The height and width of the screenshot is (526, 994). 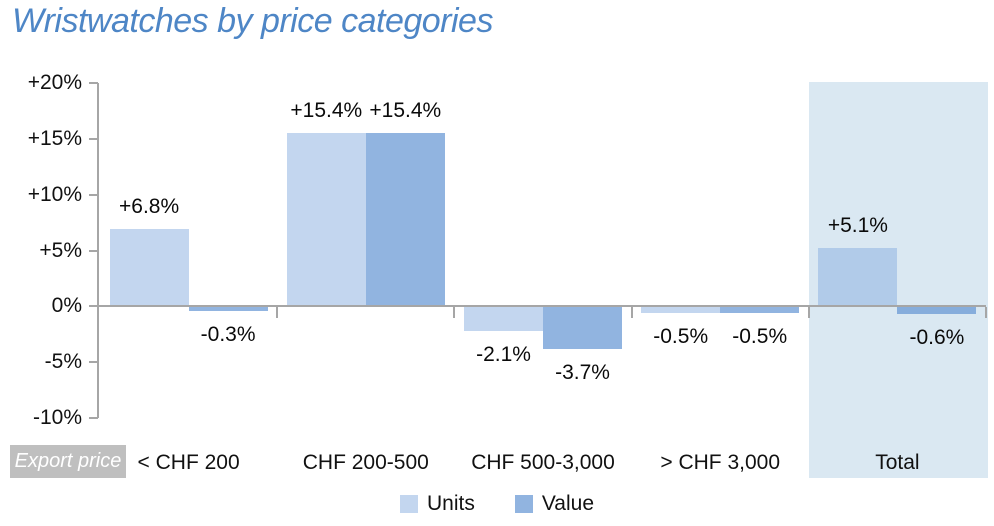 I want to click on y-axis-label: +10%, so click(x=54, y=194).